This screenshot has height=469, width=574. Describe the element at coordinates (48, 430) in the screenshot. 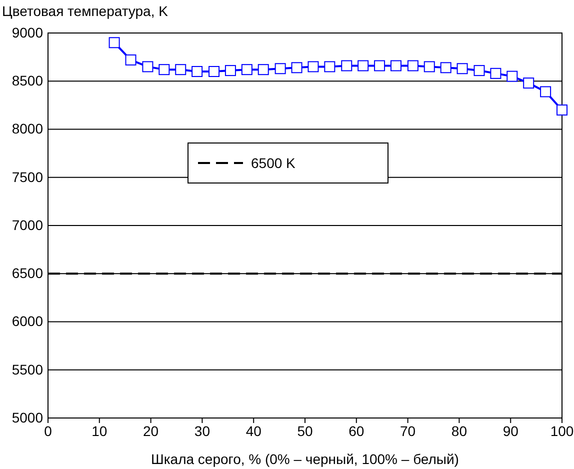

I see `x-tick-label: 0` at that location.